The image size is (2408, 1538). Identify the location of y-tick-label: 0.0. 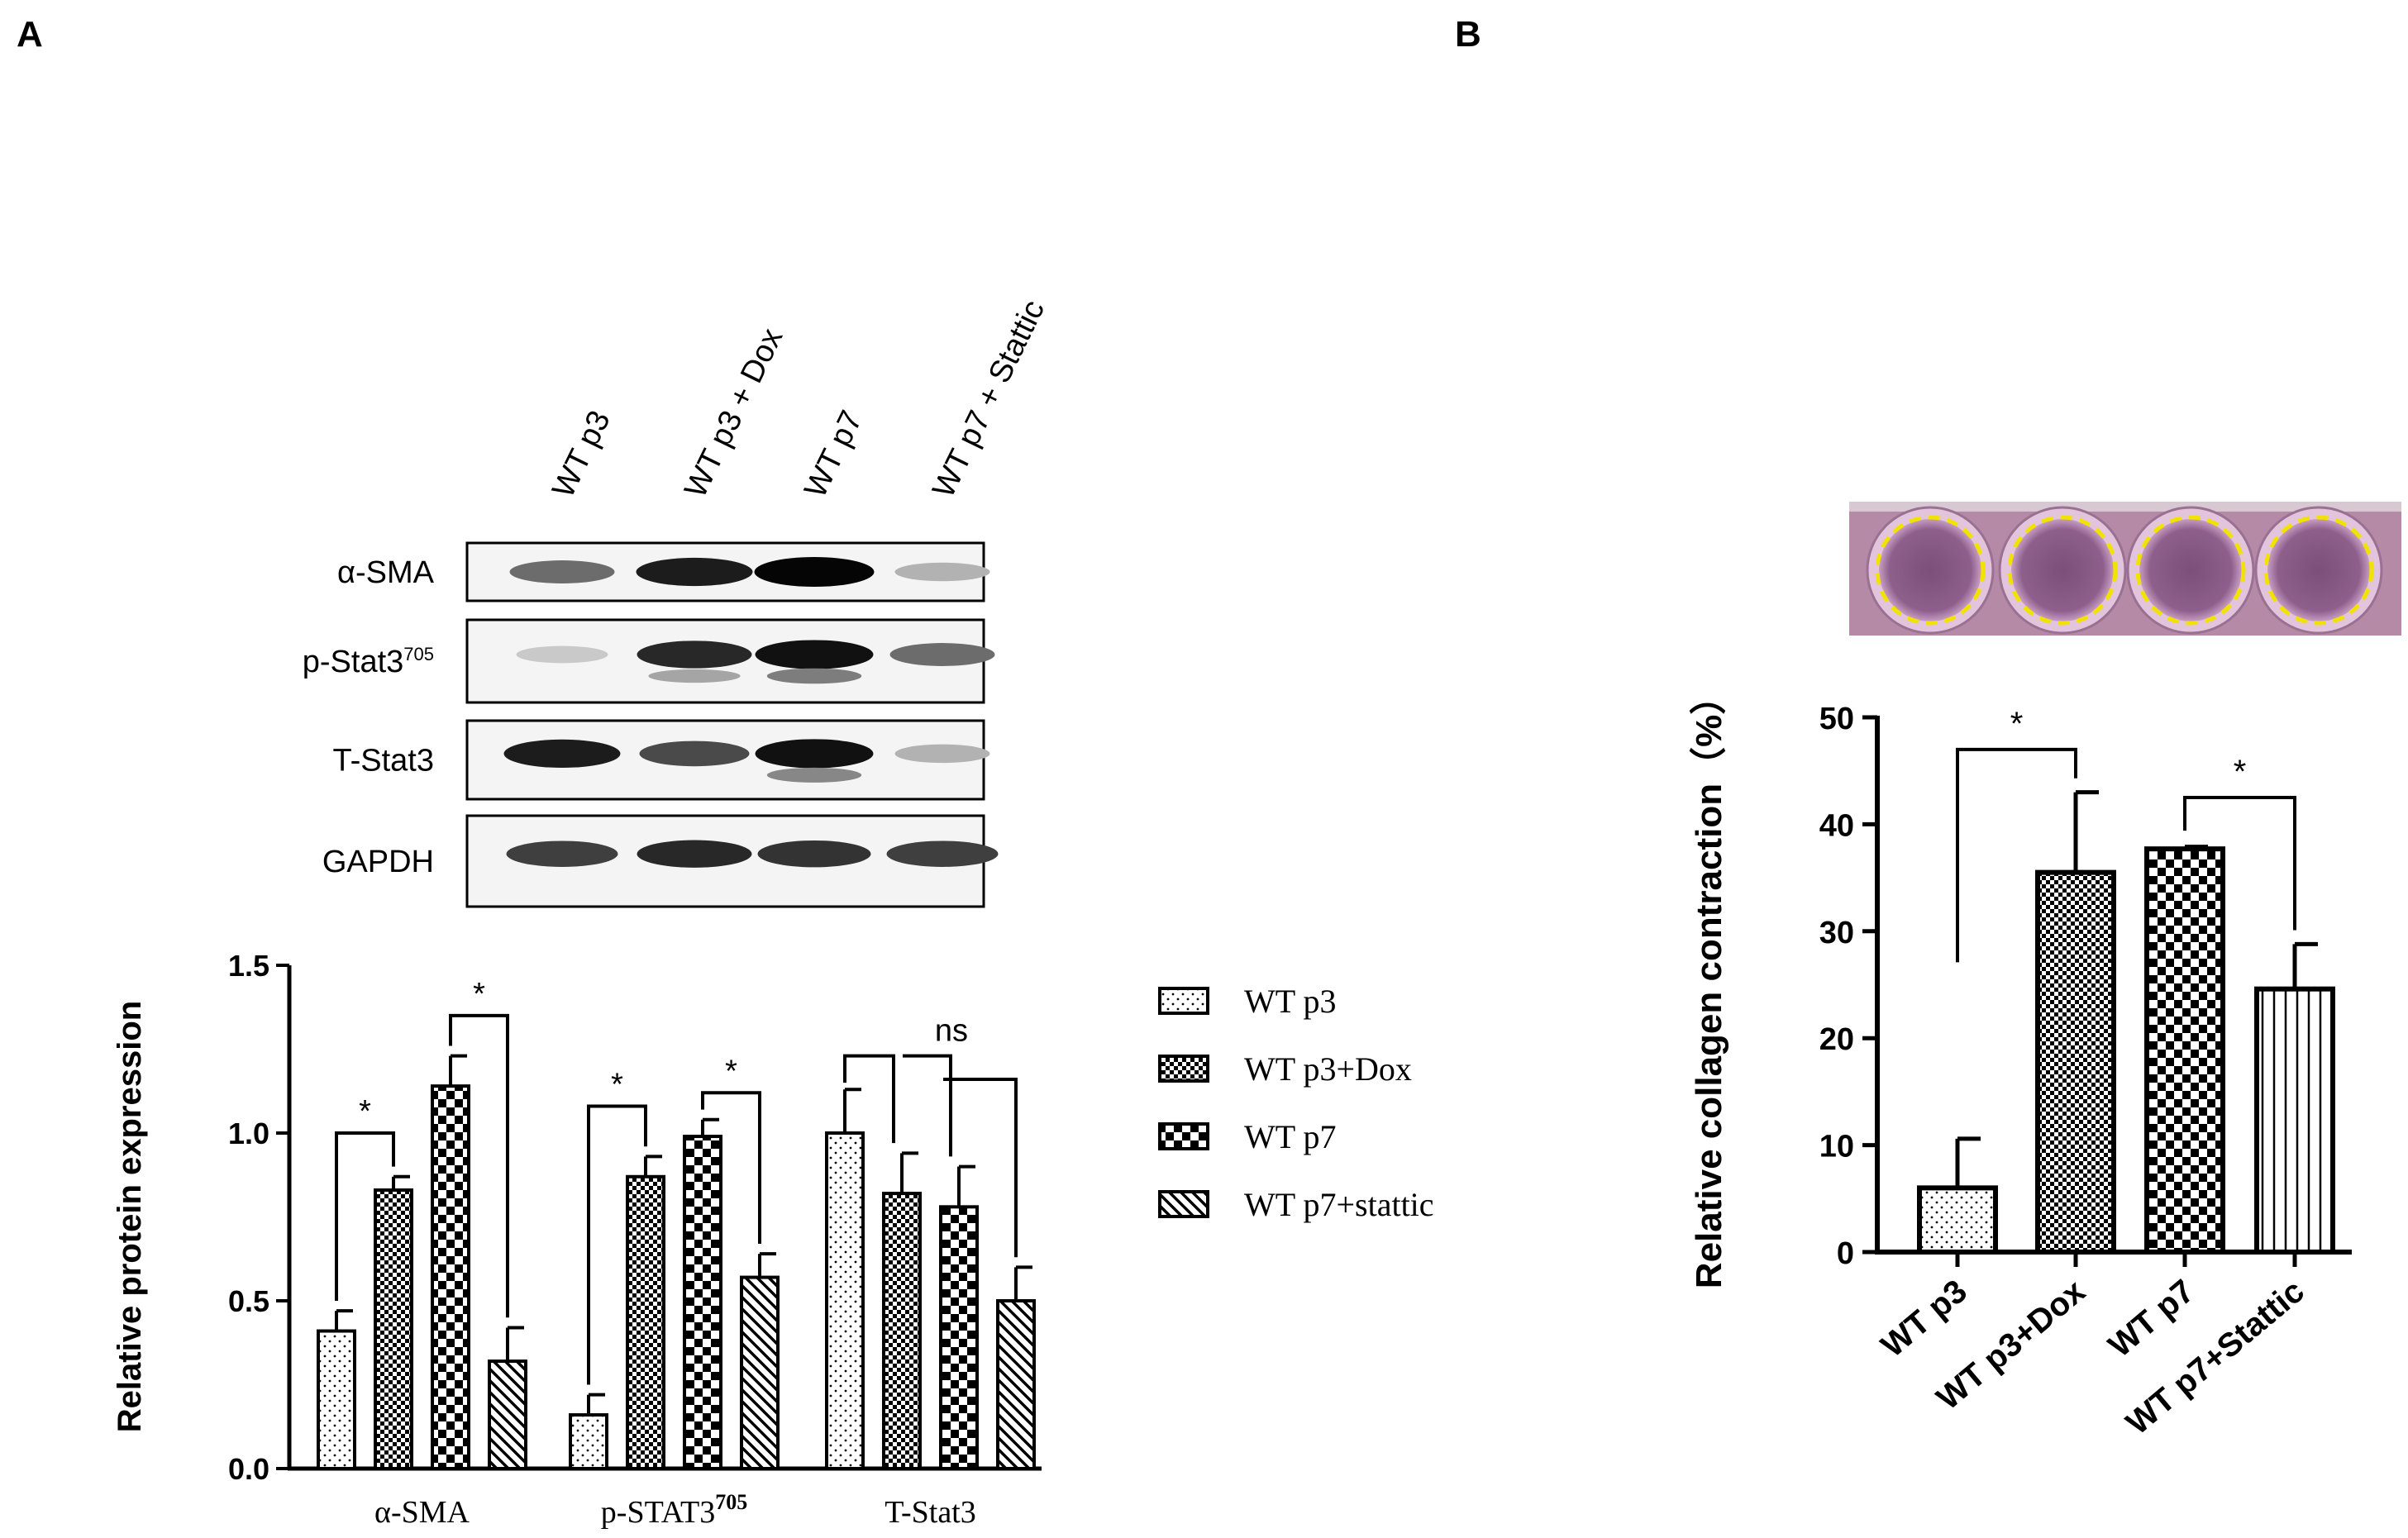
(248, 1469).